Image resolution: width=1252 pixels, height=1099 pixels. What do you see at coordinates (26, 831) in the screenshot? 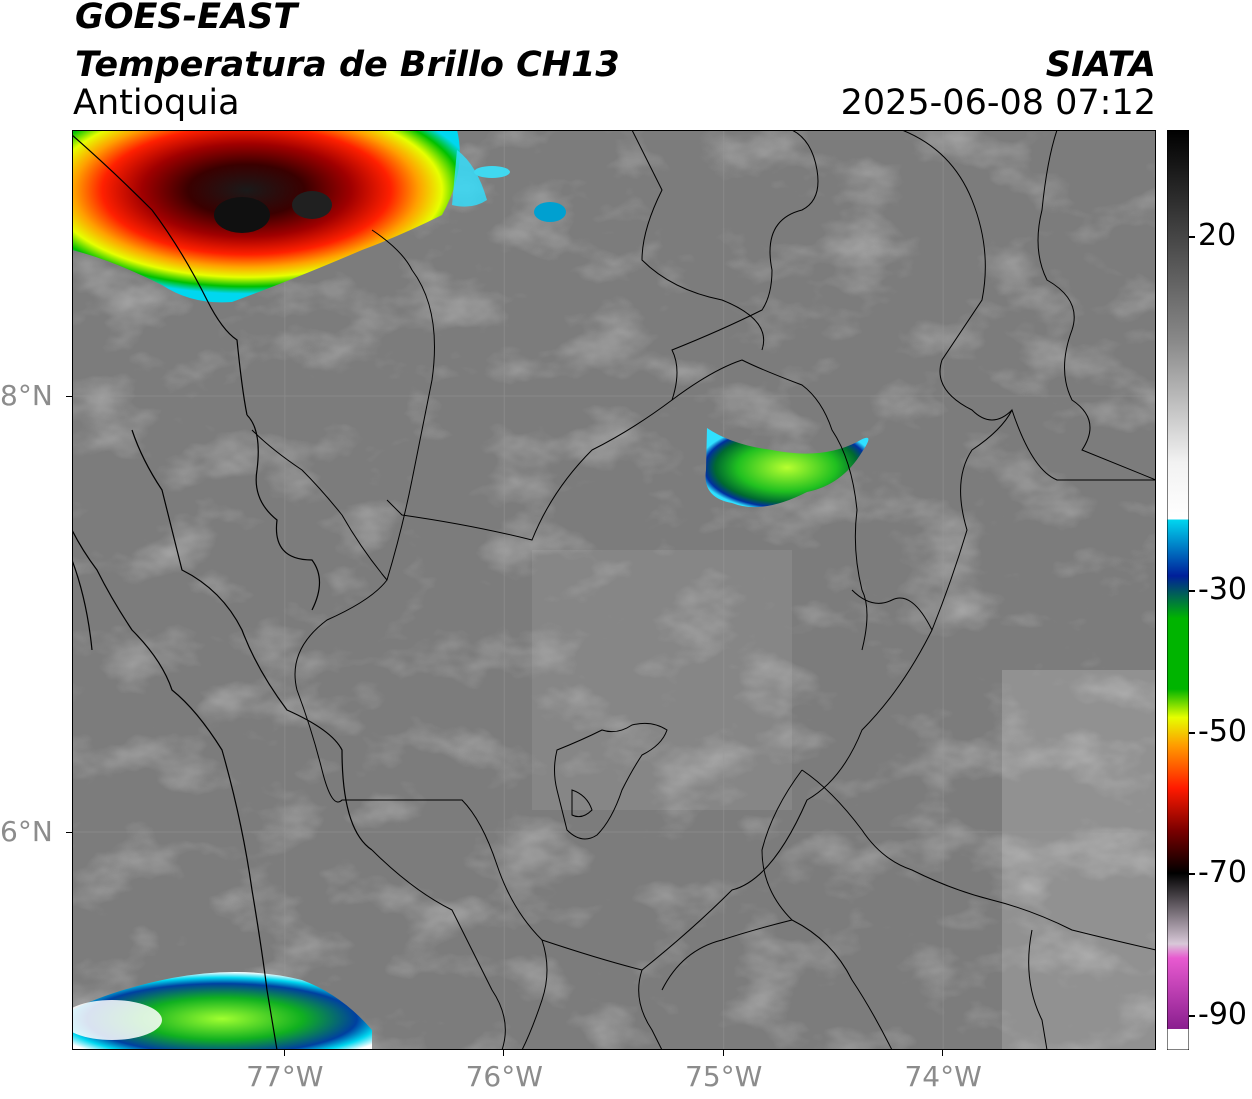
I see `y-tick-label: 6°N` at bounding box center [26, 831].